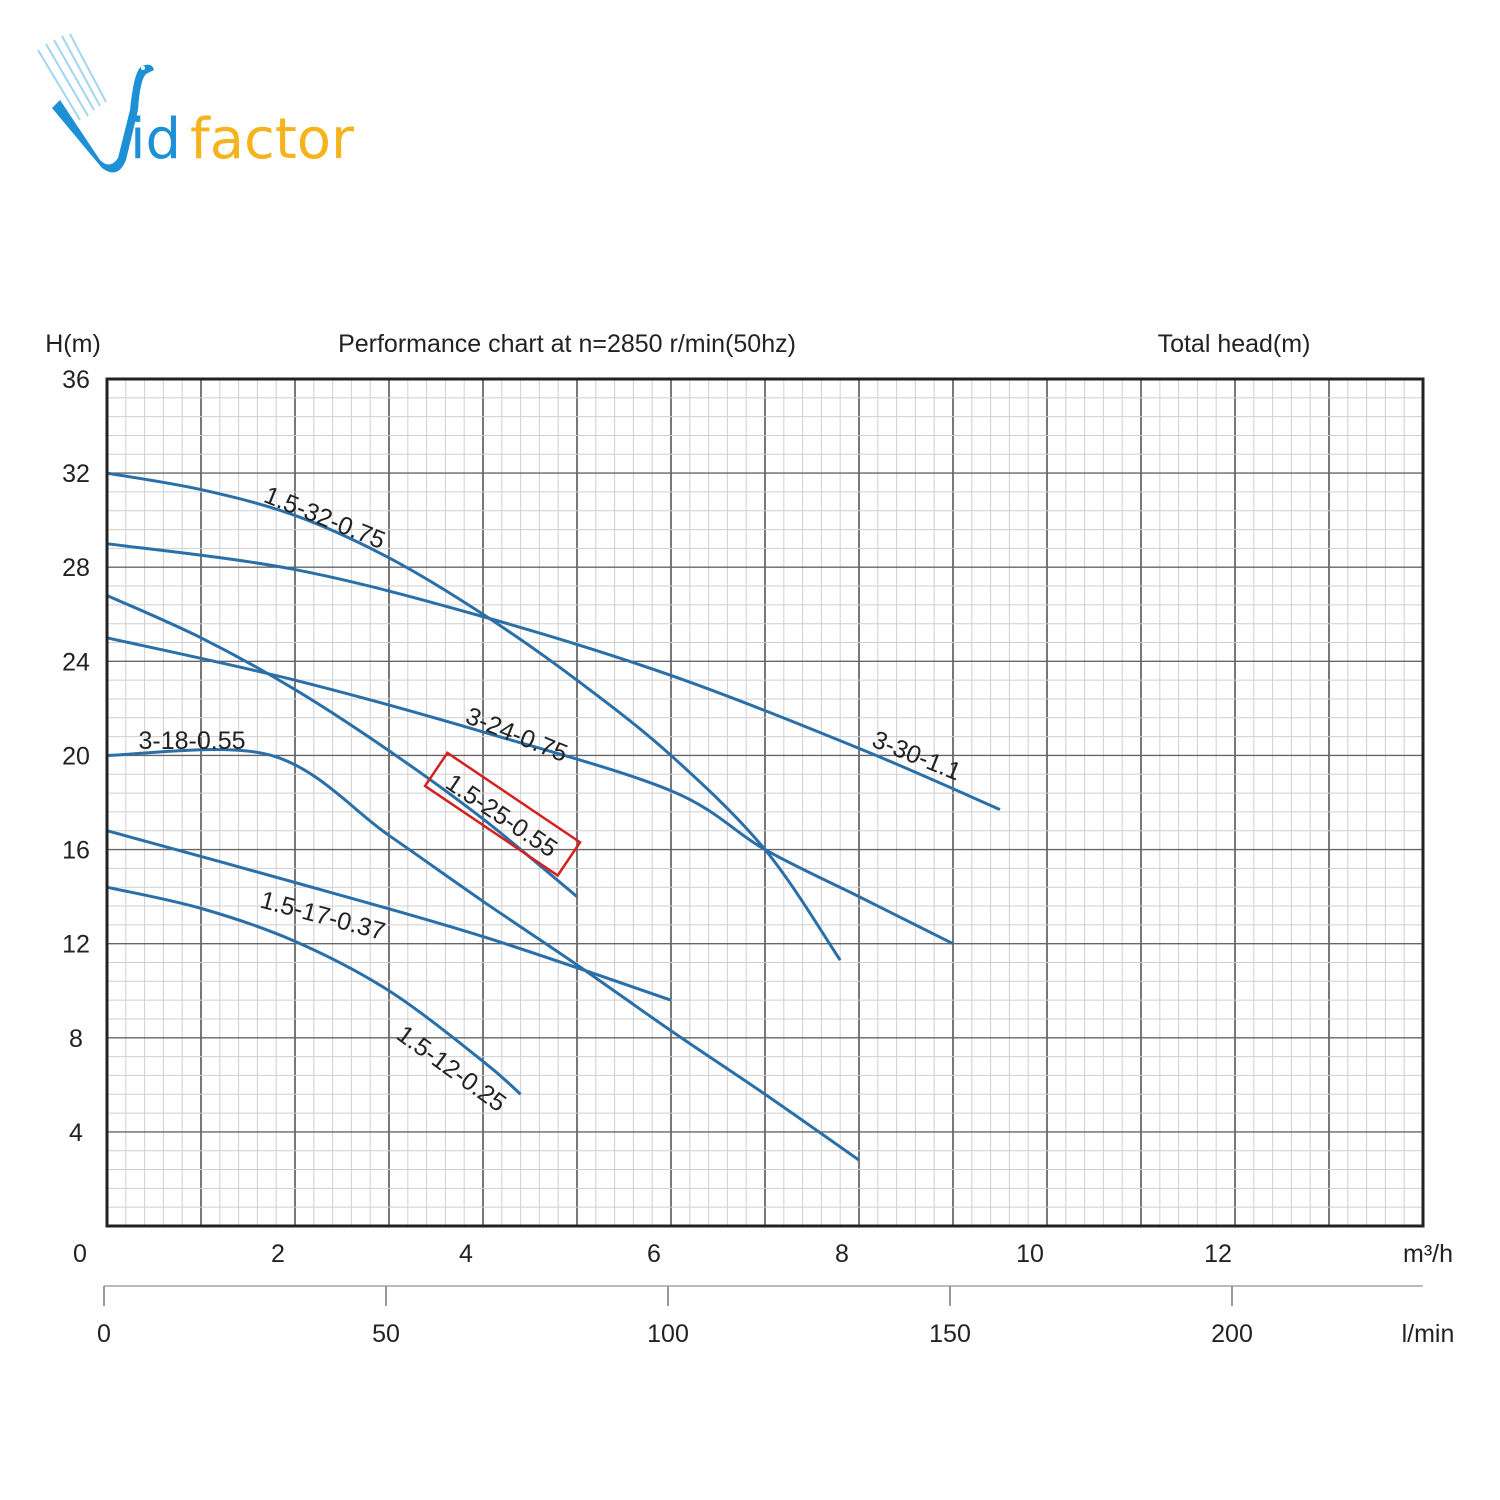  Describe the element at coordinates (654, 1254) in the screenshot. I see `x-tick-label: 6` at that location.